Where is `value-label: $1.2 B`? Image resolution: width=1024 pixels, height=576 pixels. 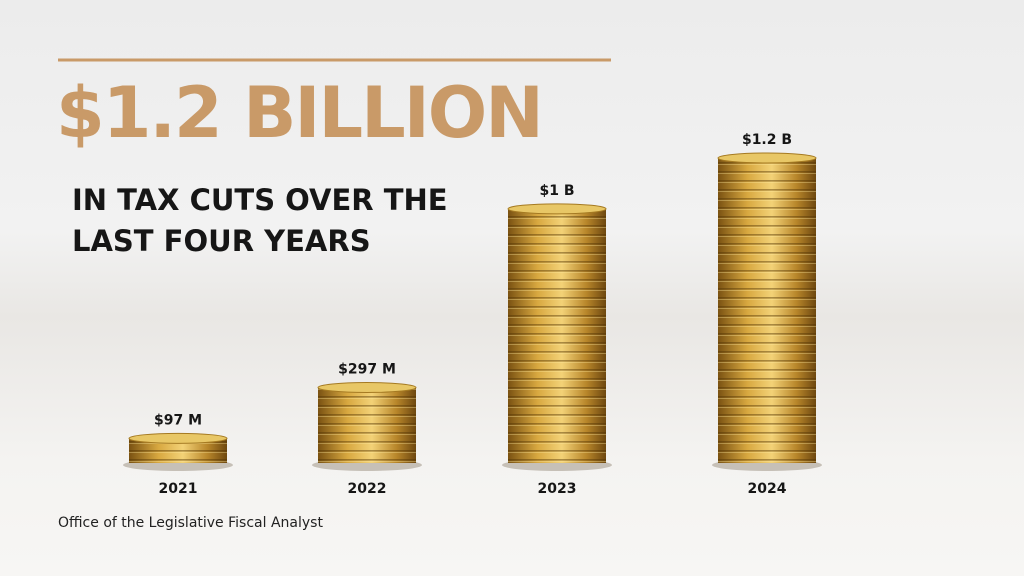 value-label: $1.2 B is located at coordinates (767, 140).